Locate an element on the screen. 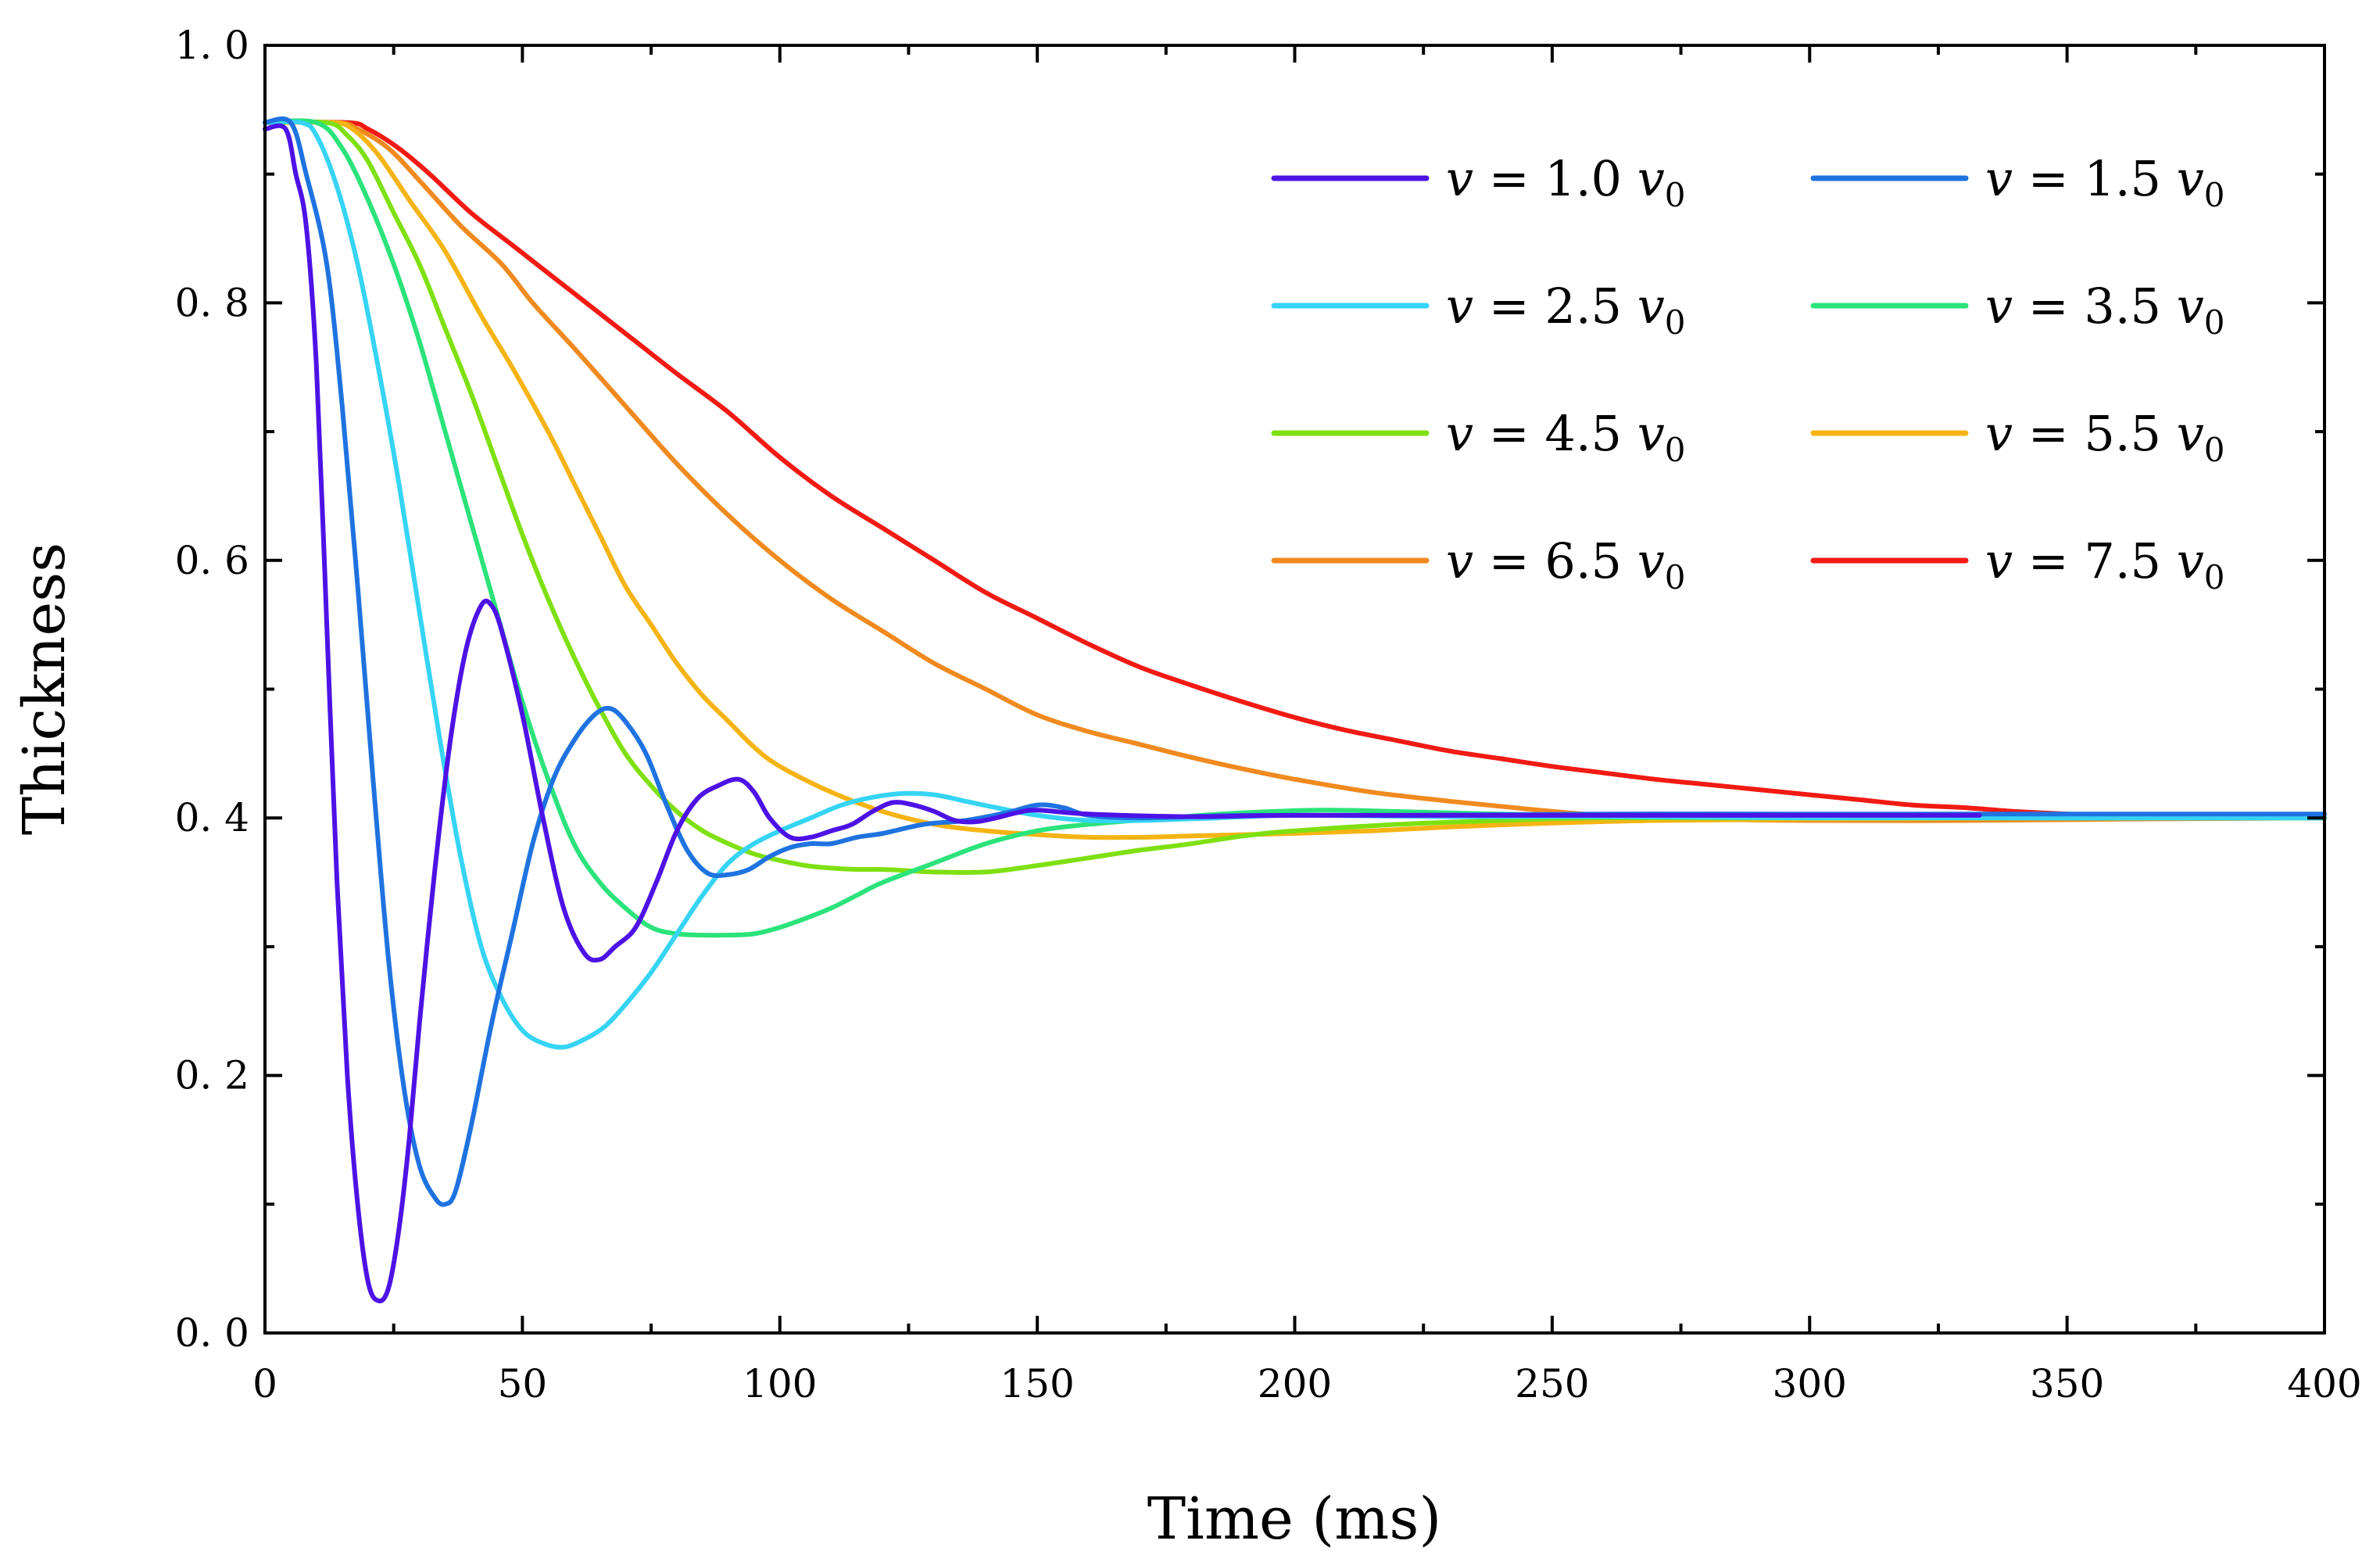 Image resolution: width=2380 pixels, height=1555 pixels. x-tick-label: 250 is located at coordinates (1552, 1383).